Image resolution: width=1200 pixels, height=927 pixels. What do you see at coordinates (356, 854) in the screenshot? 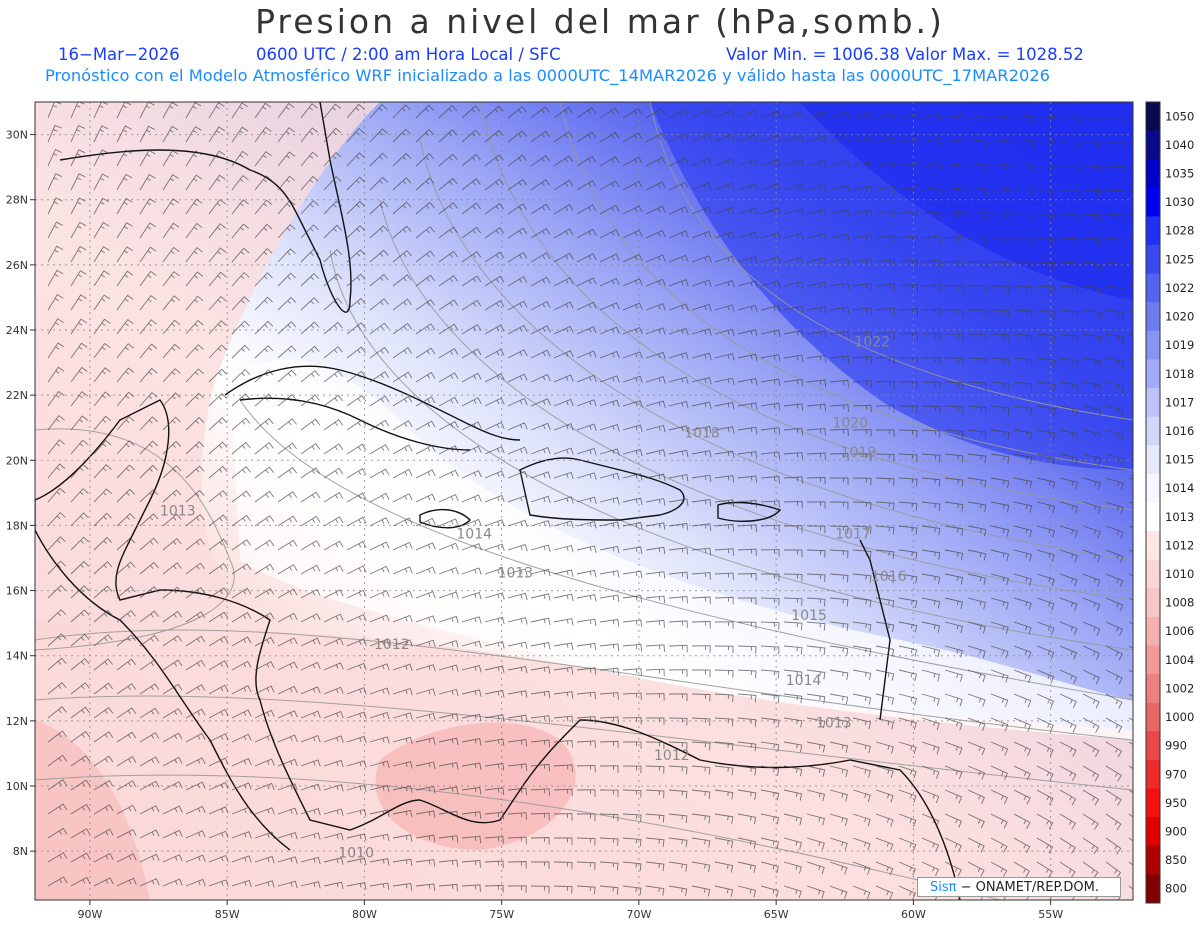
I see `contour-label: 1010` at bounding box center [356, 854].